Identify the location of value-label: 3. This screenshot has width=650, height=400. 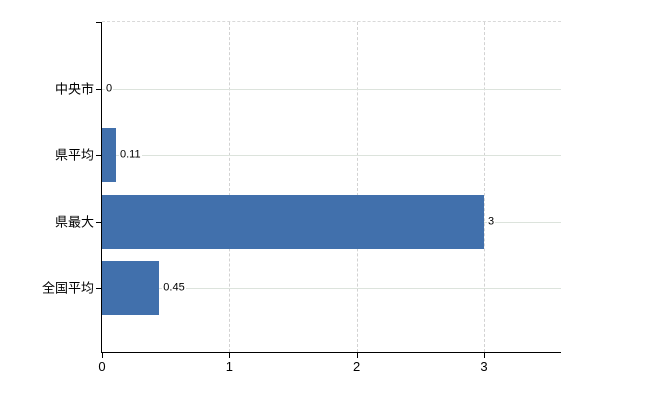
(491, 222).